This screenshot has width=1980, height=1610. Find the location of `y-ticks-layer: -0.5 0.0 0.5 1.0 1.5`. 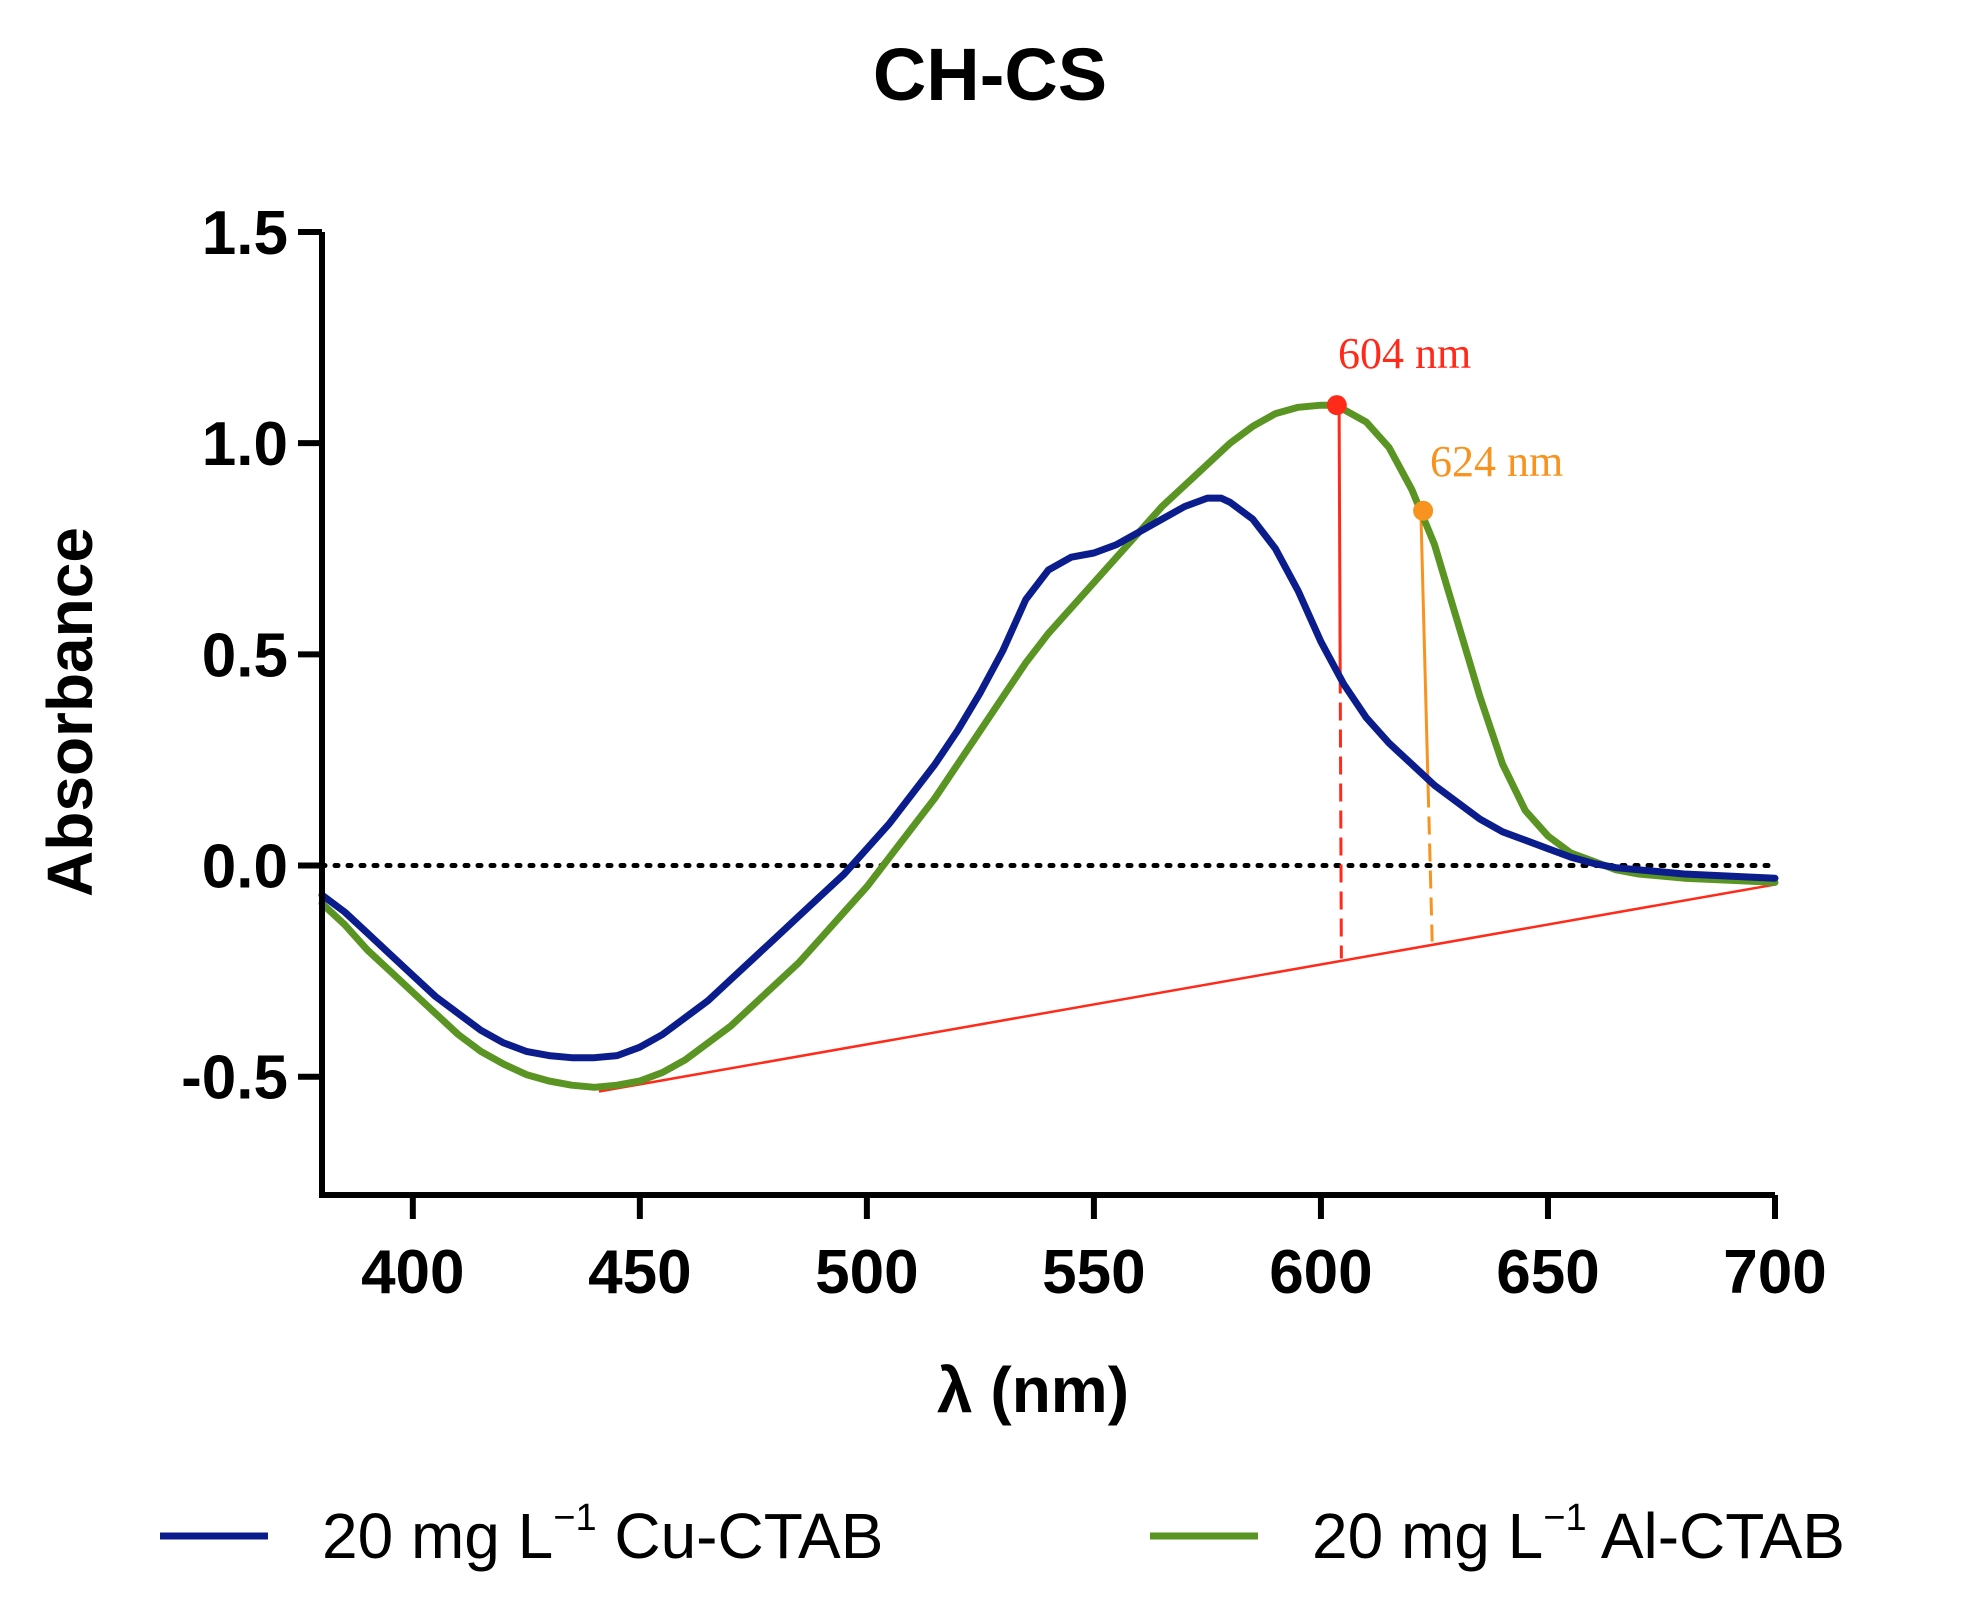

y-ticks-layer: -0.5 0.0 0.5 1.0 1.5 is located at coordinates (251, 656).